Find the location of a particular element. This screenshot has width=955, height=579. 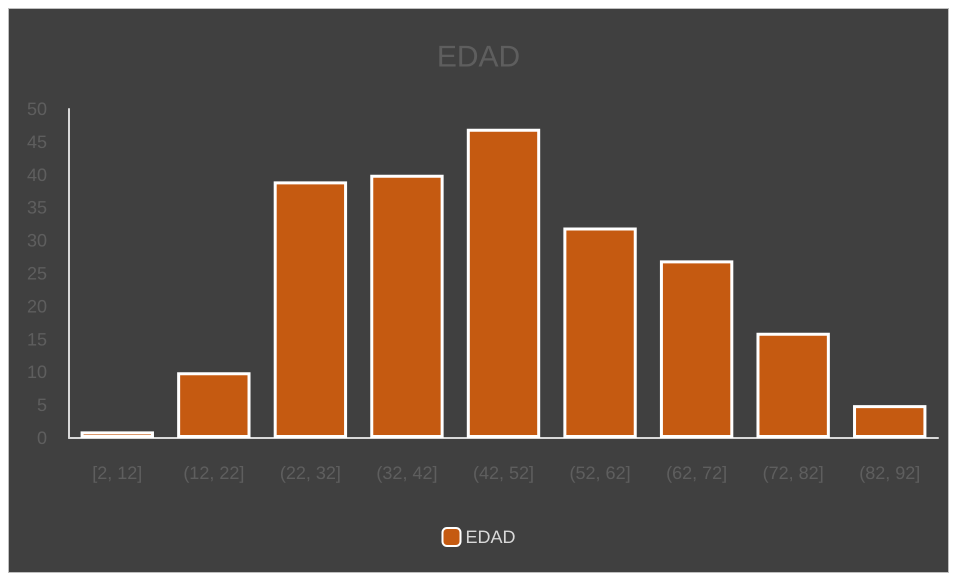

legend-label: EDAD is located at coordinates (490, 537).